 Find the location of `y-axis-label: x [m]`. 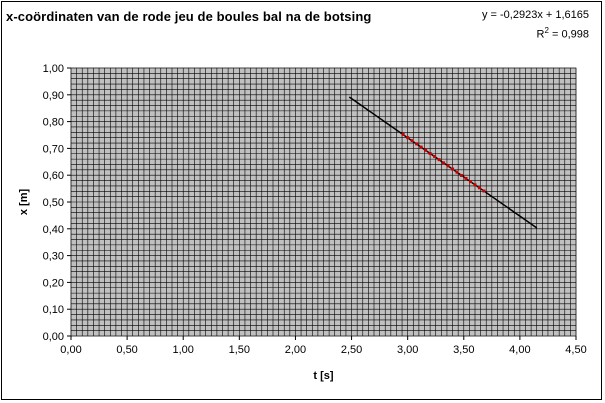

y-axis-label: x [m] is located at coordinates (24, 202).